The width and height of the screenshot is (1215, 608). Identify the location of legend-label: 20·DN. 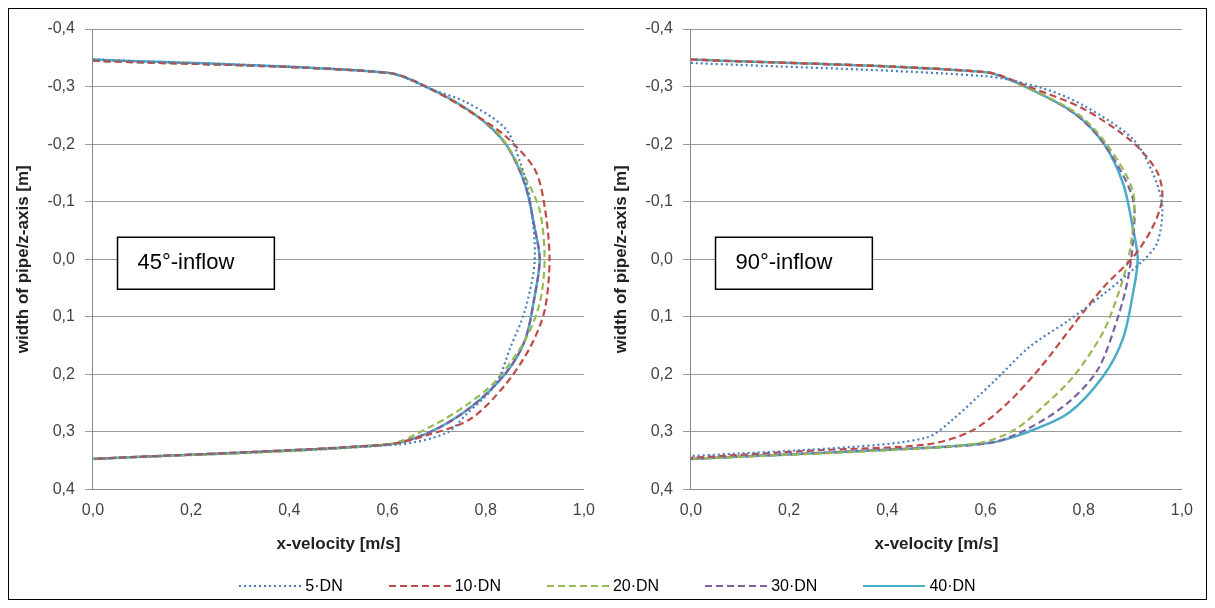
(636, 586).